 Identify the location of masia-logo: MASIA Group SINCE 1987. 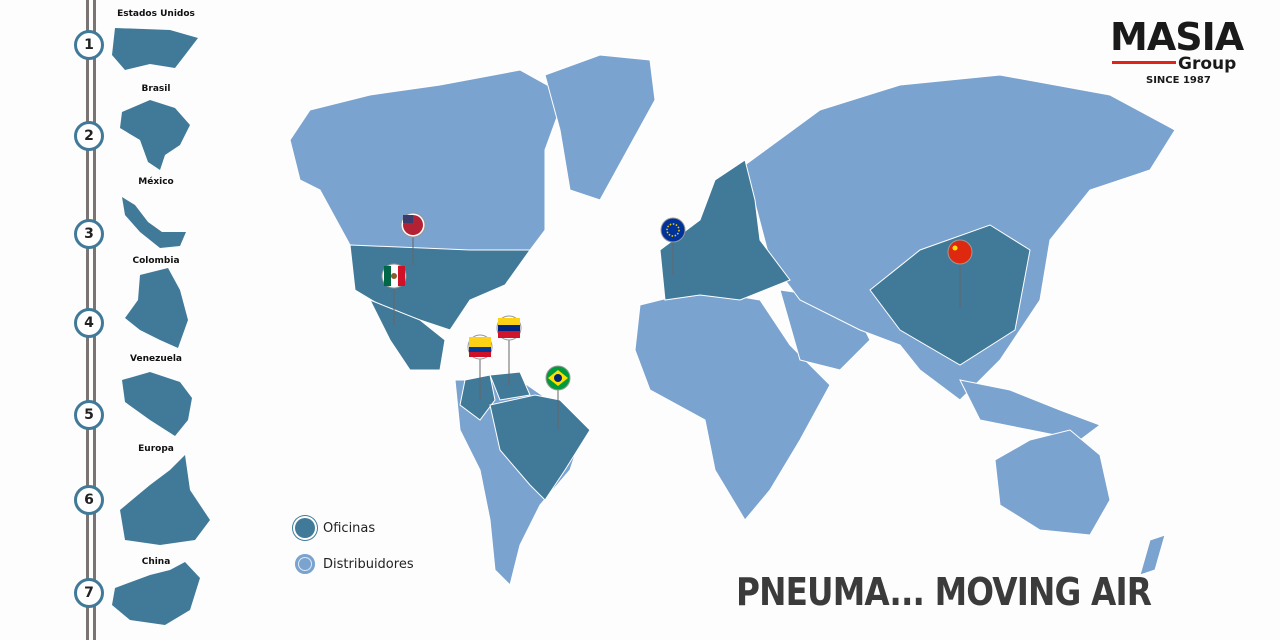
(1177, 50).